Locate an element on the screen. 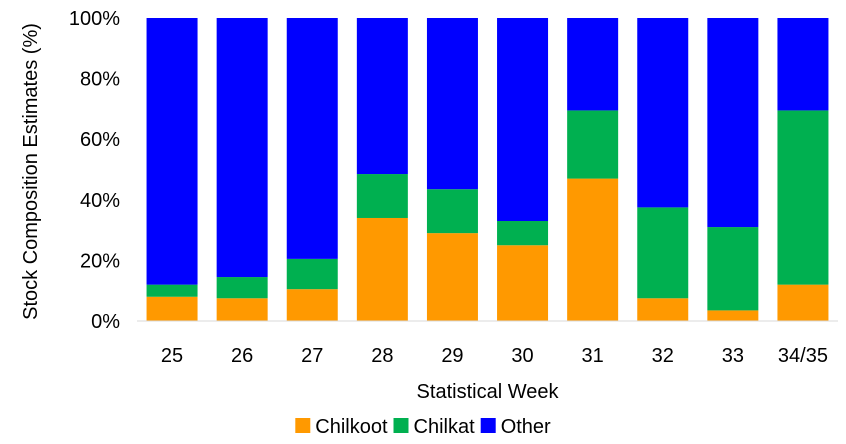  x-tick-label: 30 is located at coordinates (522, 356).